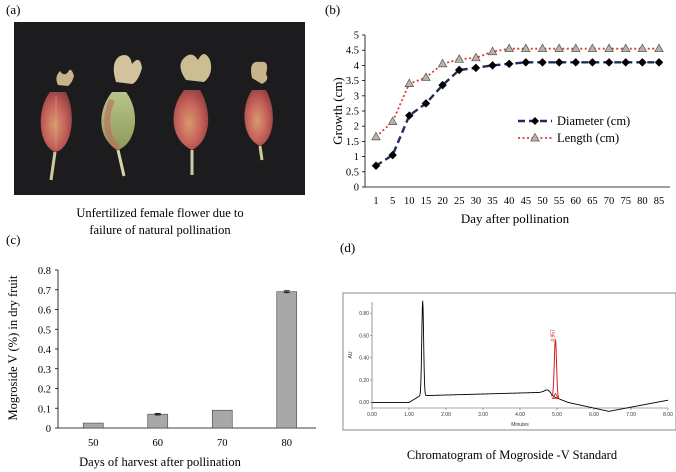 The image size is (676, 472). What do you see at coordinates (44, 311) in the screenshot?
I see `mogroside-y-tick-label: 0.6` at bounding box center [44, 311].